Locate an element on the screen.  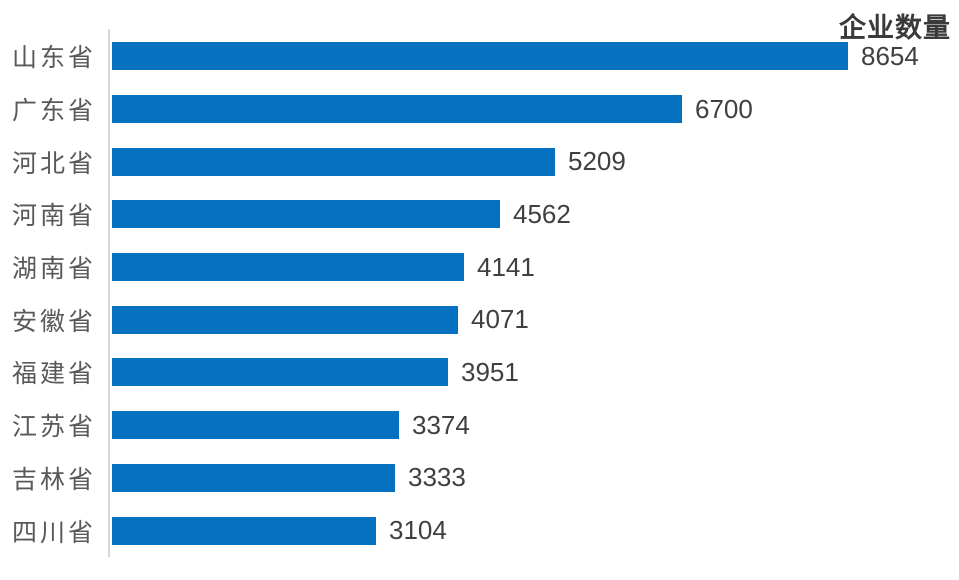
value-label: 4071 is located at coordinates (500, 319).